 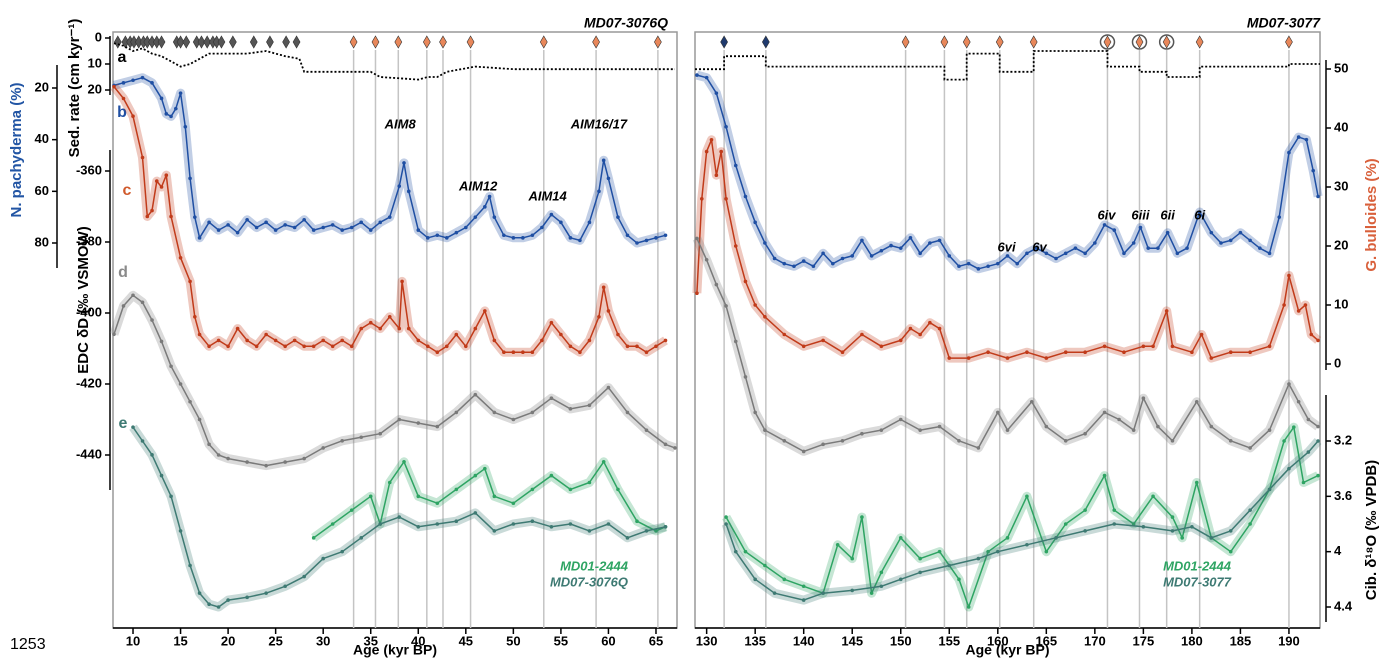 What do you see at coordinates (1341, 126) in the screenshot?
I see `y-tick-label: 40` at bounding box center [1341, 126].